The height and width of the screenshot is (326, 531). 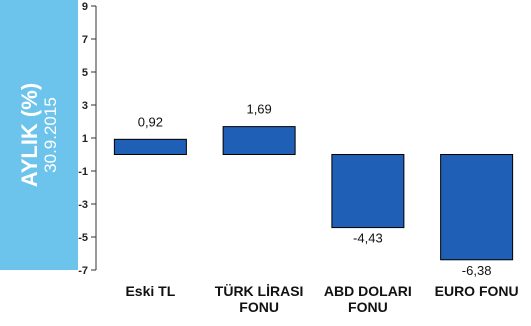 I want to click on y-tick-label: 7, so click(x=85, y=40).